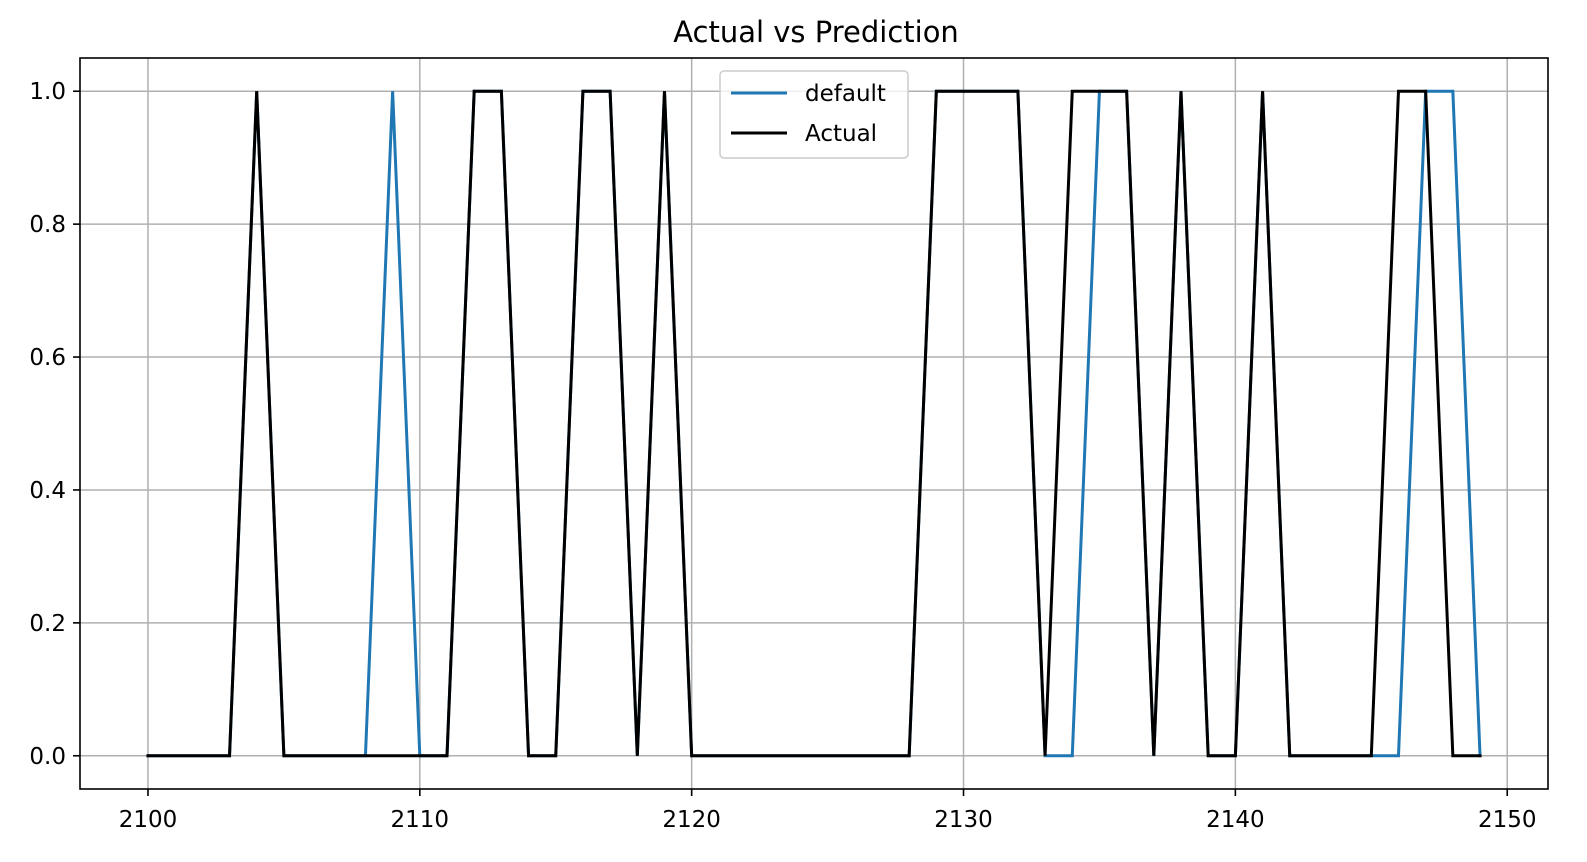 The width and height of the screenshot is (1587, 862). What do you see at coordinates (841, 134) in the screenshot?
I see `legend-label: Actual` at bounding box center [841, 134].